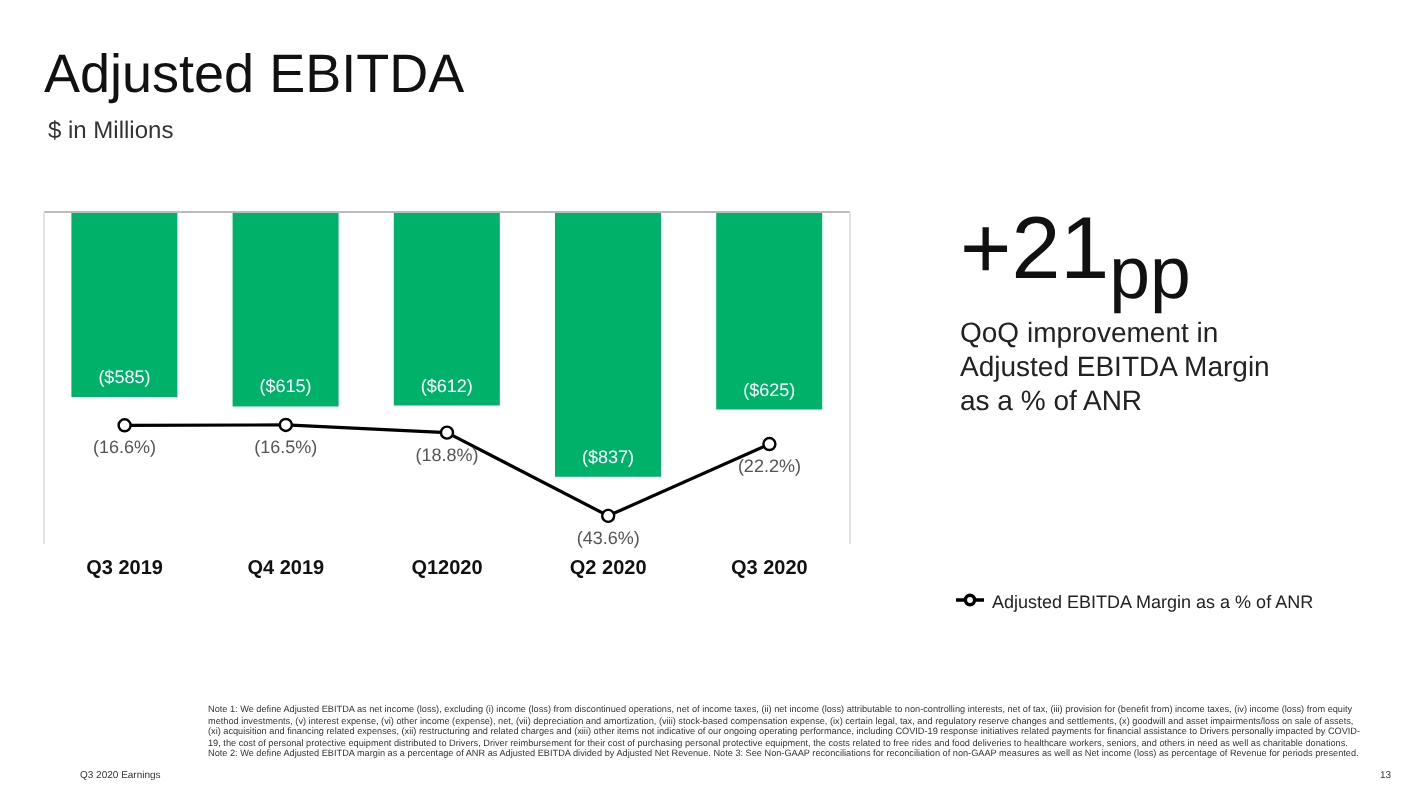  I want to click on x-tick-label: Q2 2020, so click(608, 569).